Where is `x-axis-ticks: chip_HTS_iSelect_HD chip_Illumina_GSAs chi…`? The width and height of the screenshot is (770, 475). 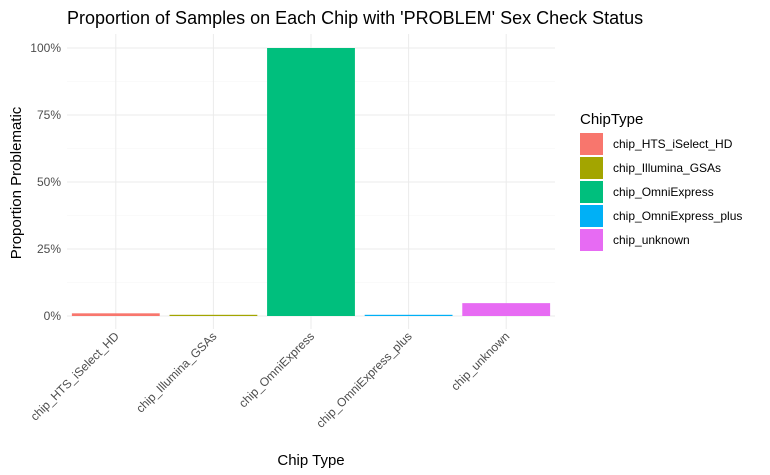 x-axis-ticks: chip_HTS_iSelect_HD chip_Illumina_GSAs chi… is located at coordinates (270, 380).